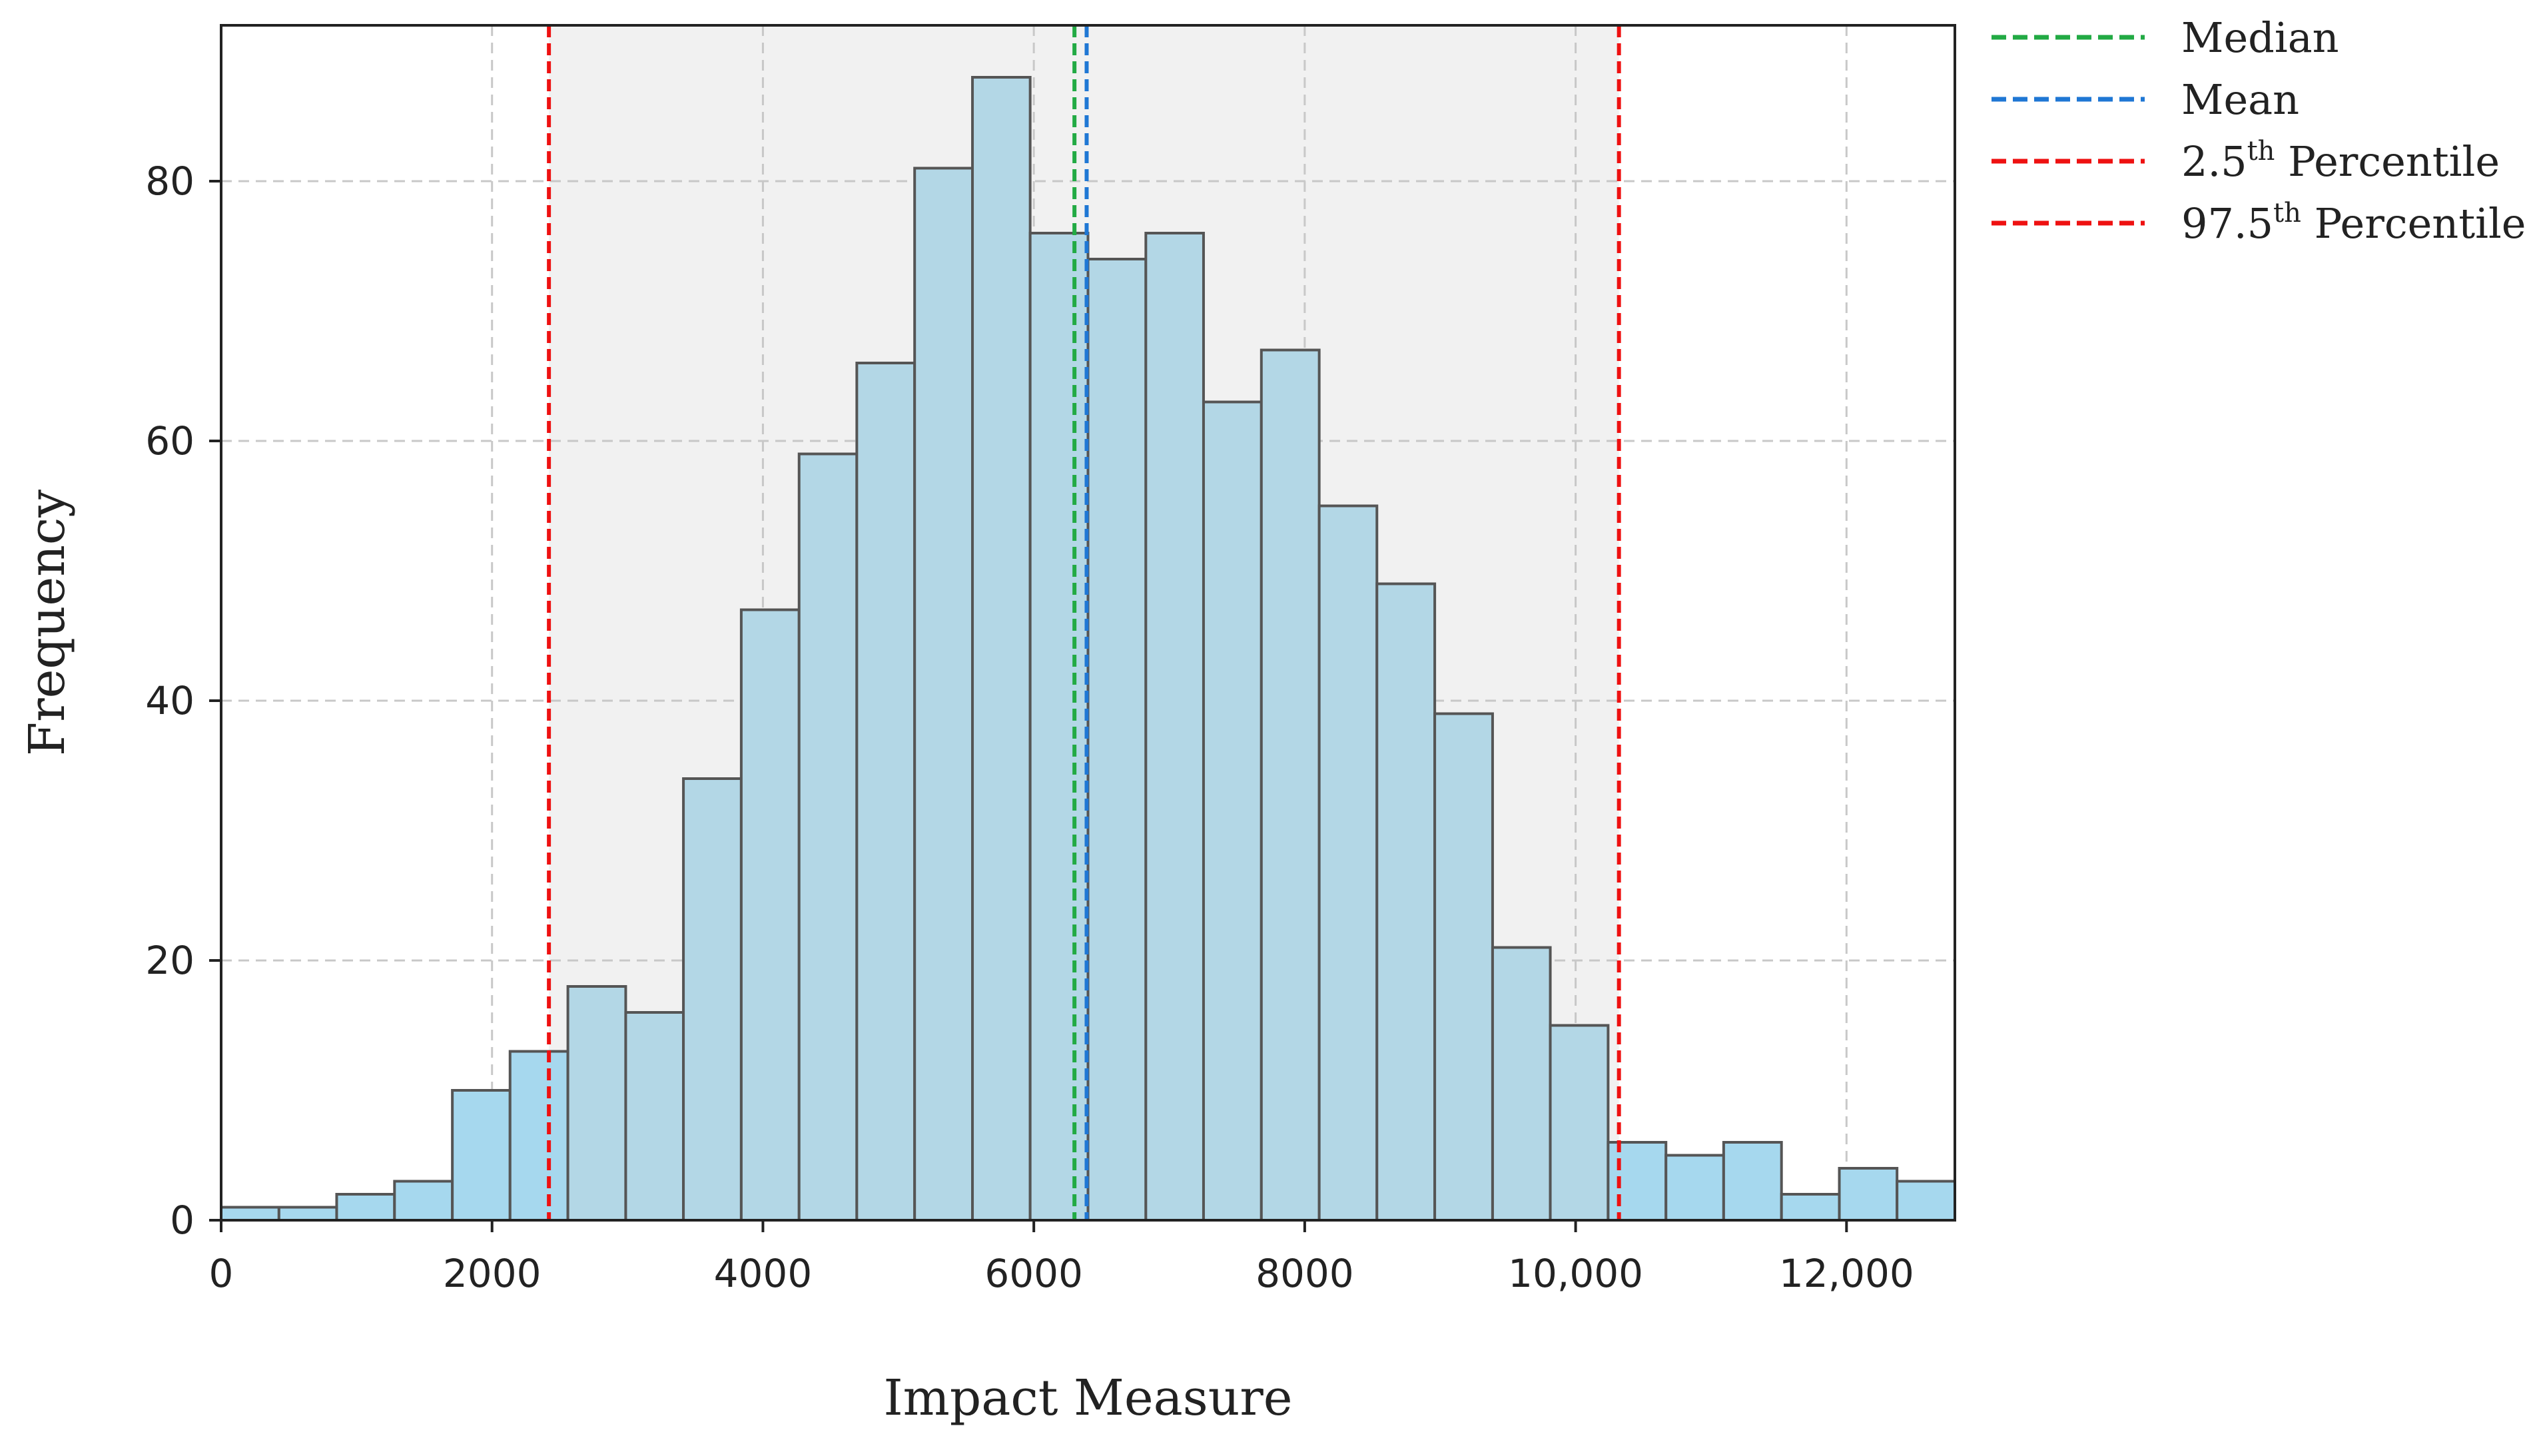 The image size is (2541, 1456). I want to click on x-tick-label: 2000, so click(492, 1273).